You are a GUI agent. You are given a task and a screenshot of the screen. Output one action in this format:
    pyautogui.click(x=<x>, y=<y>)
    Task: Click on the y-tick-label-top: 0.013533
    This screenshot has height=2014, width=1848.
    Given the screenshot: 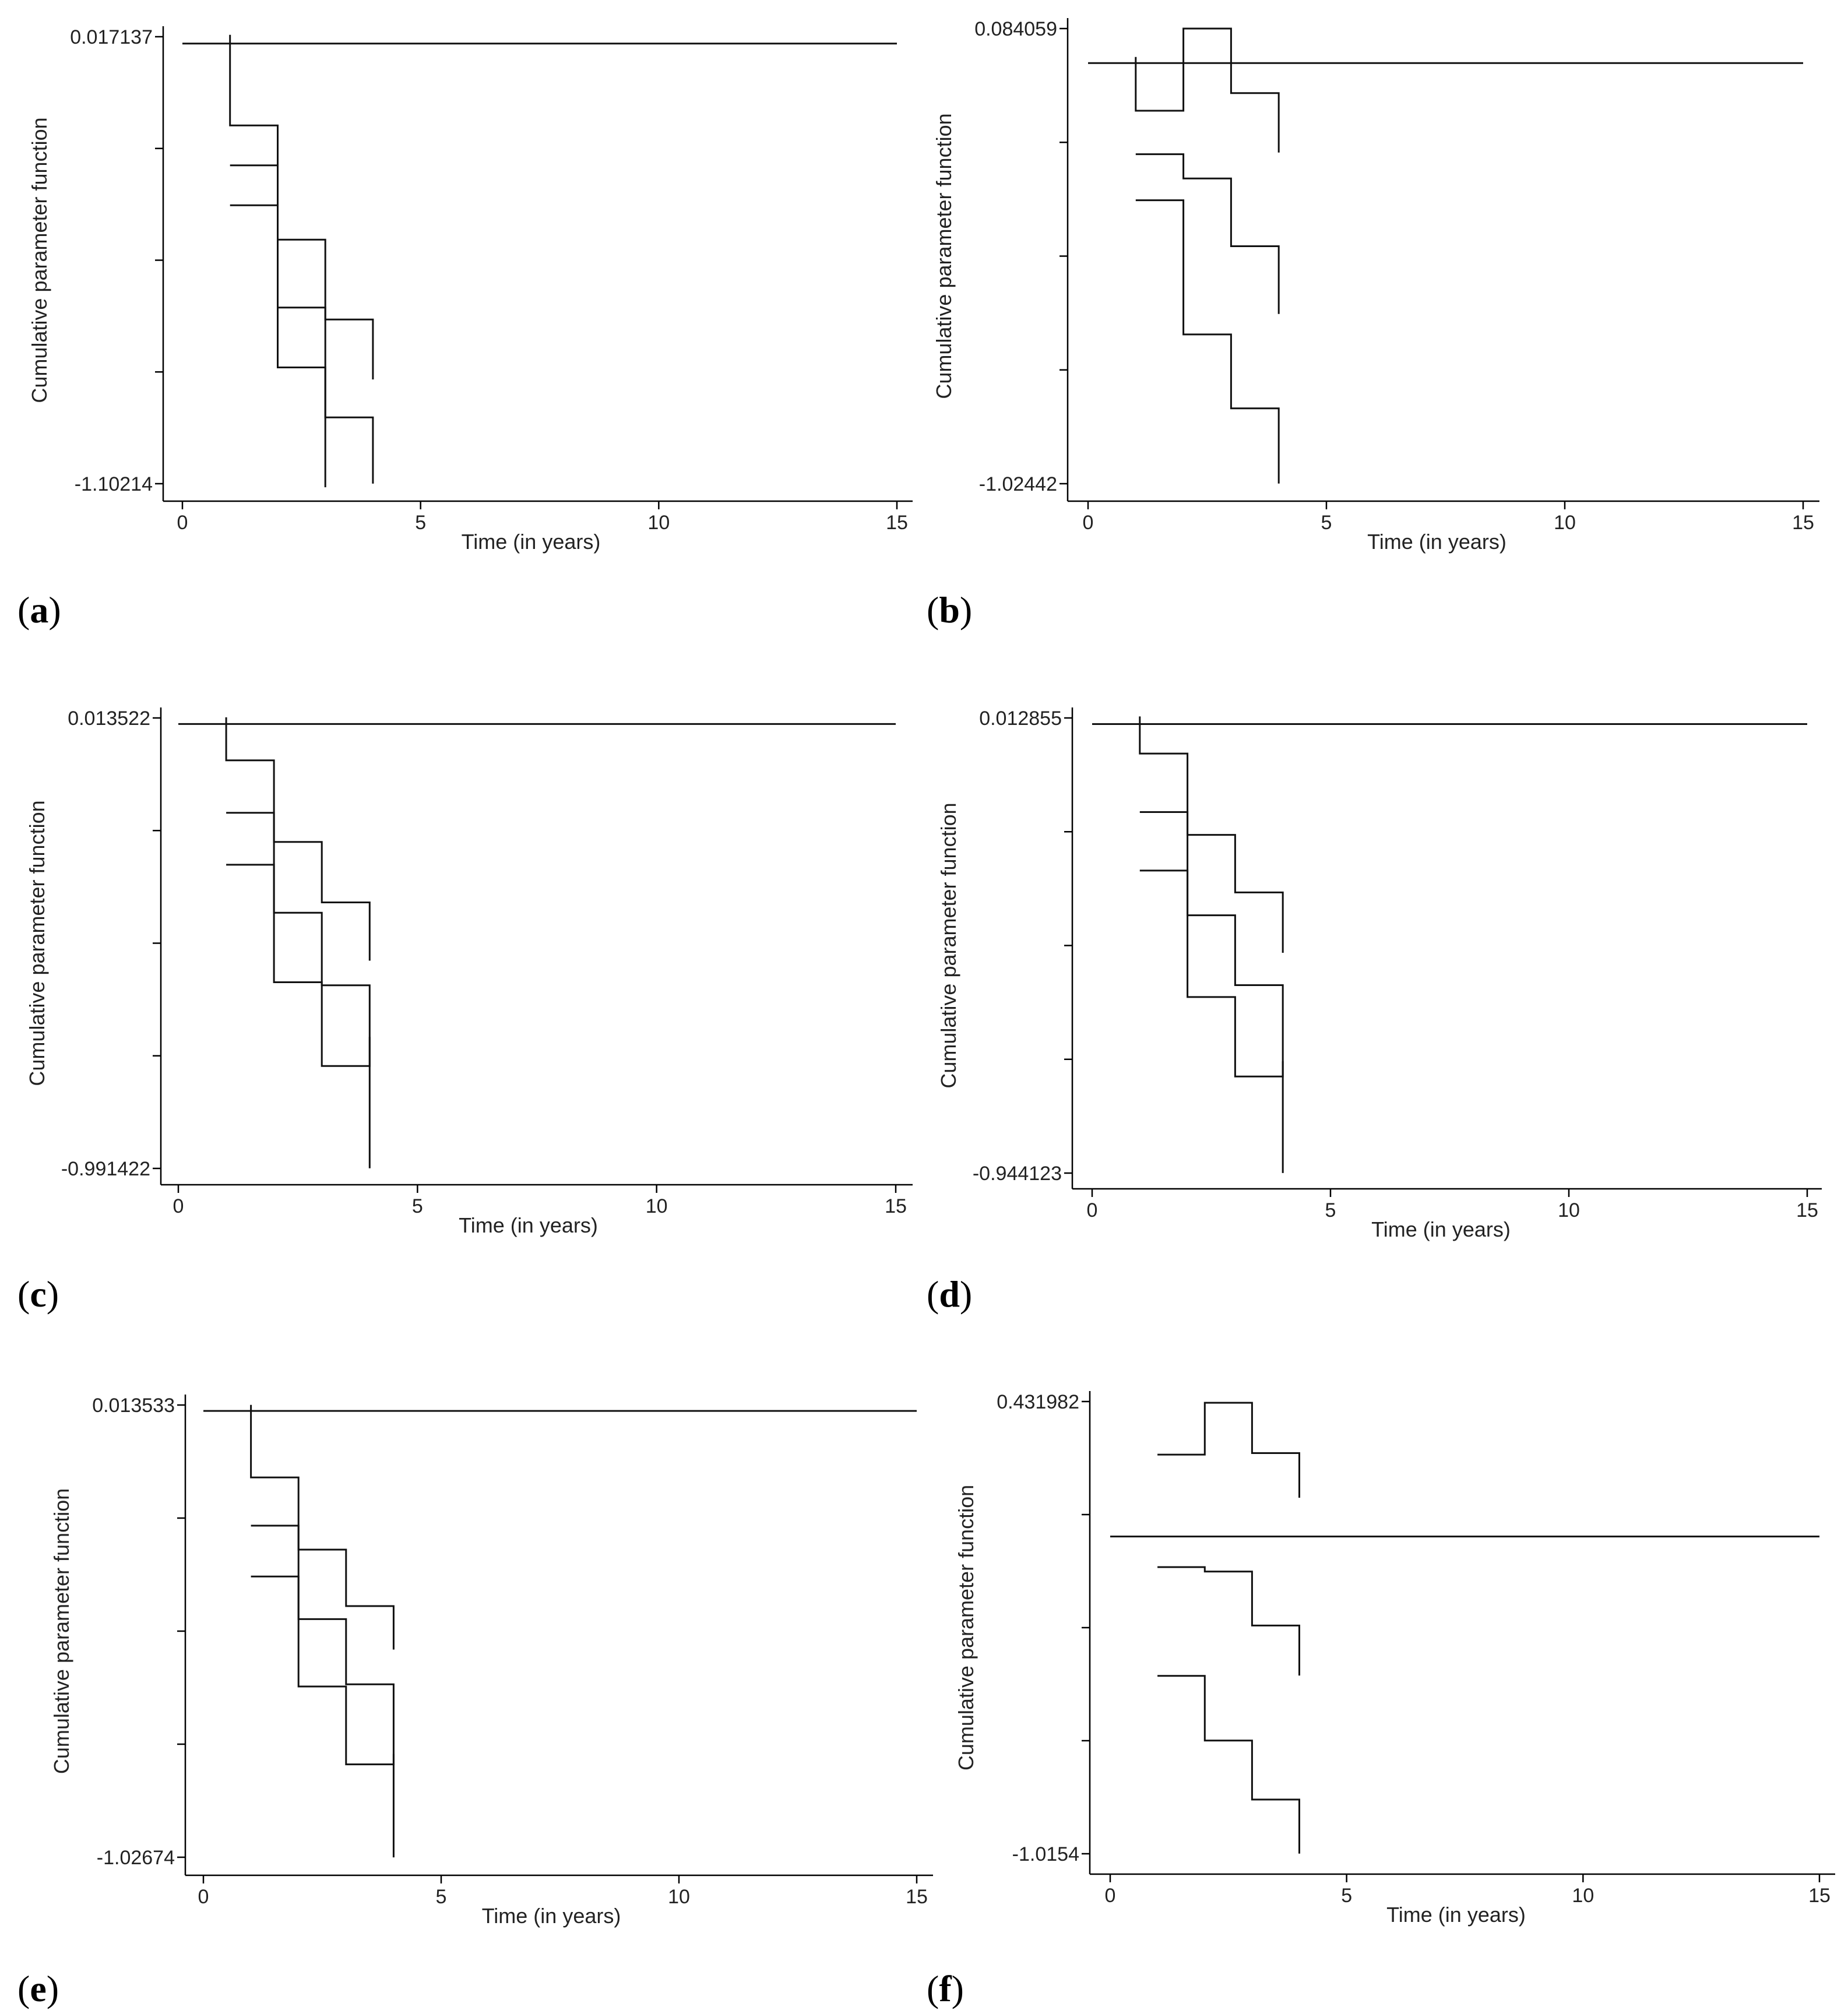 What is the action you would take?
    pyautogui.click(x=133, y=1406)
    